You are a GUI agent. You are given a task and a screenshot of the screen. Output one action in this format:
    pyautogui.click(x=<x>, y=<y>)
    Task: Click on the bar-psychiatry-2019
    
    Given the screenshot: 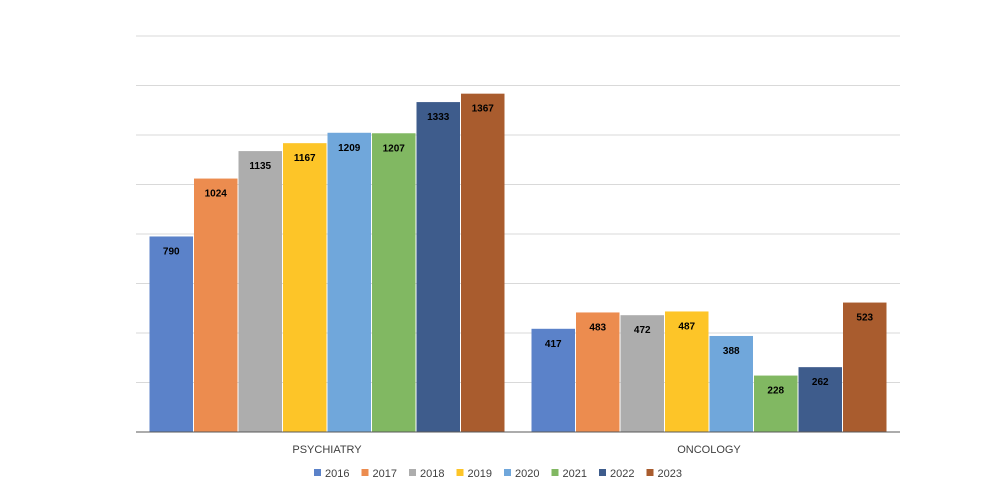 What is the action you would take?
    pyautogui.click(x=305, y=288)
    